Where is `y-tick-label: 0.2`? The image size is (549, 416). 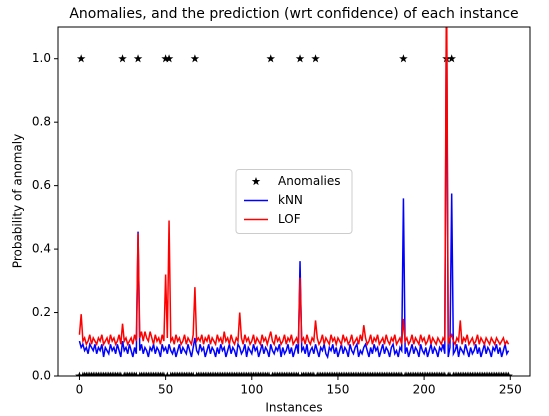 y-tick-label: 0.2 is located at coordinates (41, 312).